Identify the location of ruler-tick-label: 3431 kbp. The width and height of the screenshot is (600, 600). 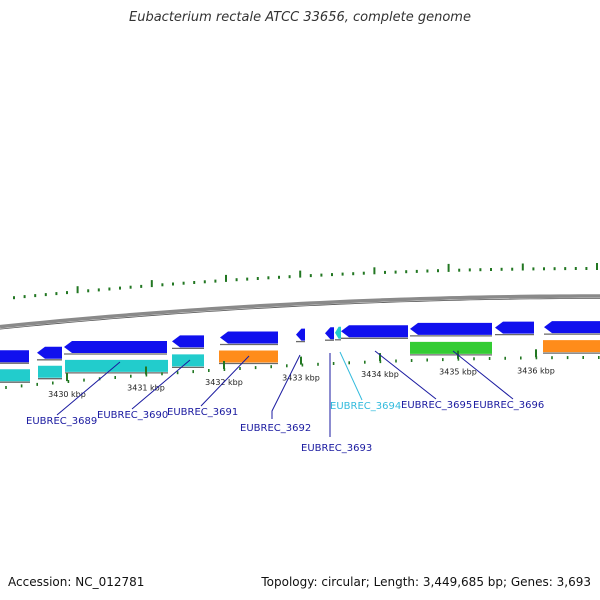
(146, 388).